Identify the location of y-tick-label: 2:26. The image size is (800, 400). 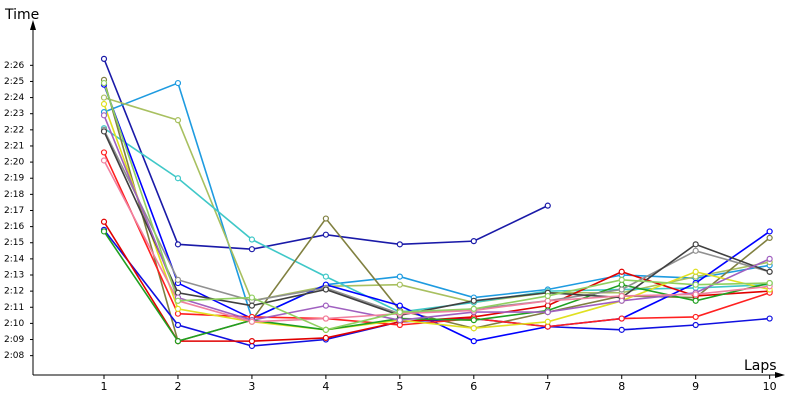
(14, 66).